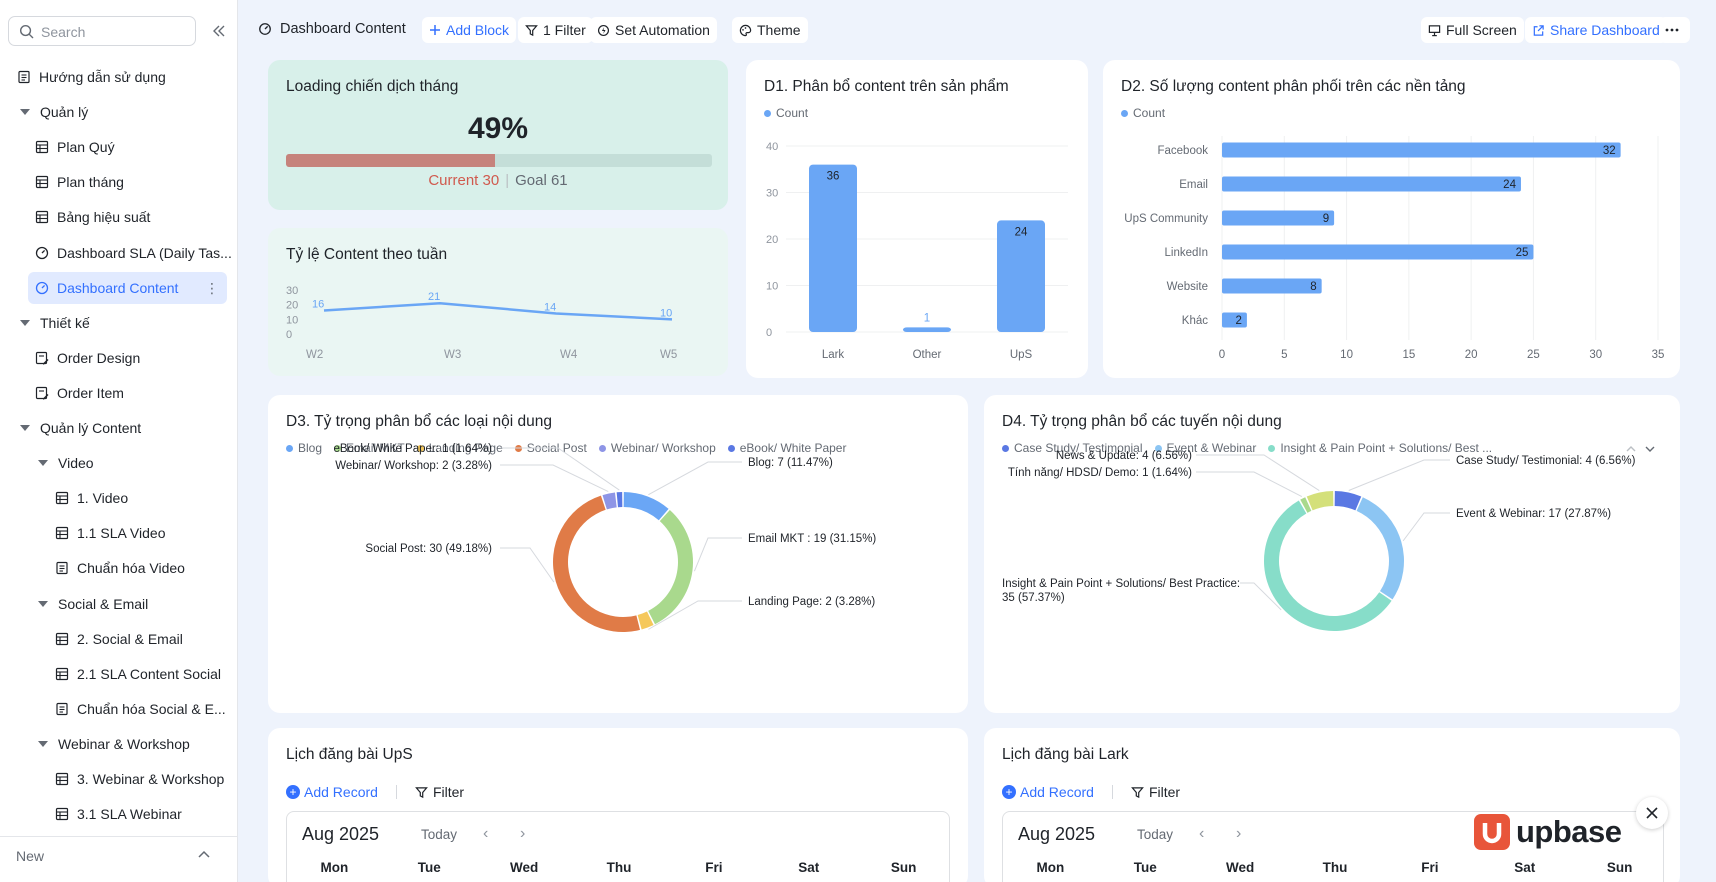 This screenshot has height=882, width=1716. I want to click on new-button: New, so click(30, 856).